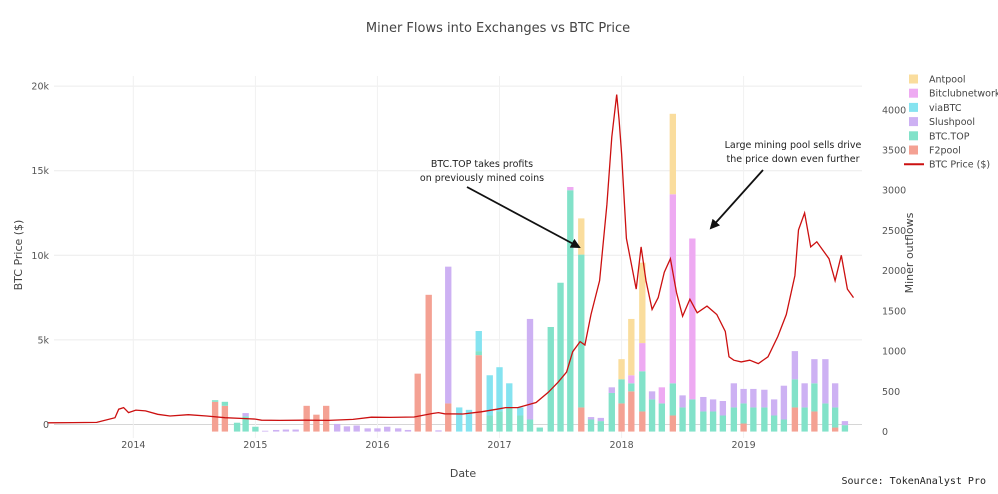 Image resolution: width=998 pixels, height=494 pixels. I want to click on legend-label-viabtc: viaBTC, so click(945, 108).